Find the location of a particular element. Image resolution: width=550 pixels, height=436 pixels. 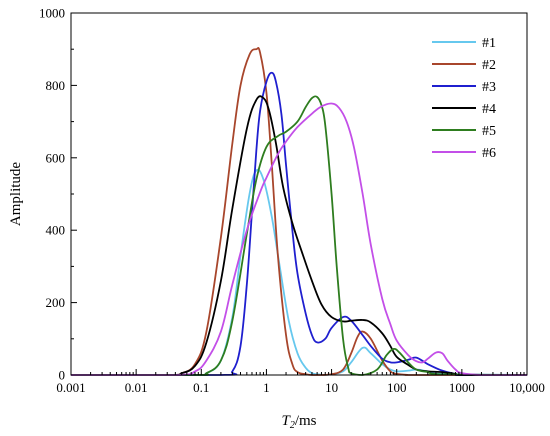

legend-label-4: #4 is located at coordinates (489, 109).